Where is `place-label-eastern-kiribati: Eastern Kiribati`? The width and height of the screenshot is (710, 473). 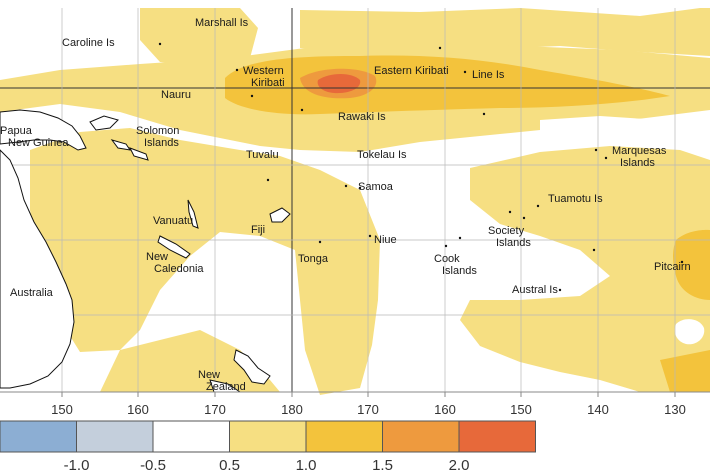
place-label-eastern-kiribati: Eastern Kiribati is located at coordinates (411, 71).